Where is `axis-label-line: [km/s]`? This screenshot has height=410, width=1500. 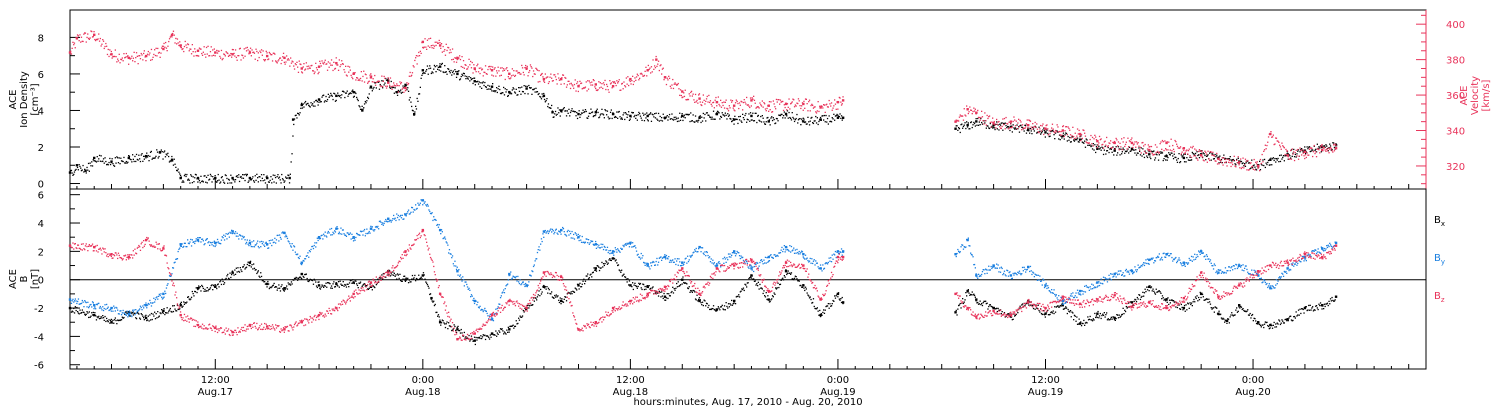
axis-label-line: [km/s] is located at coordinates (1486, 95).